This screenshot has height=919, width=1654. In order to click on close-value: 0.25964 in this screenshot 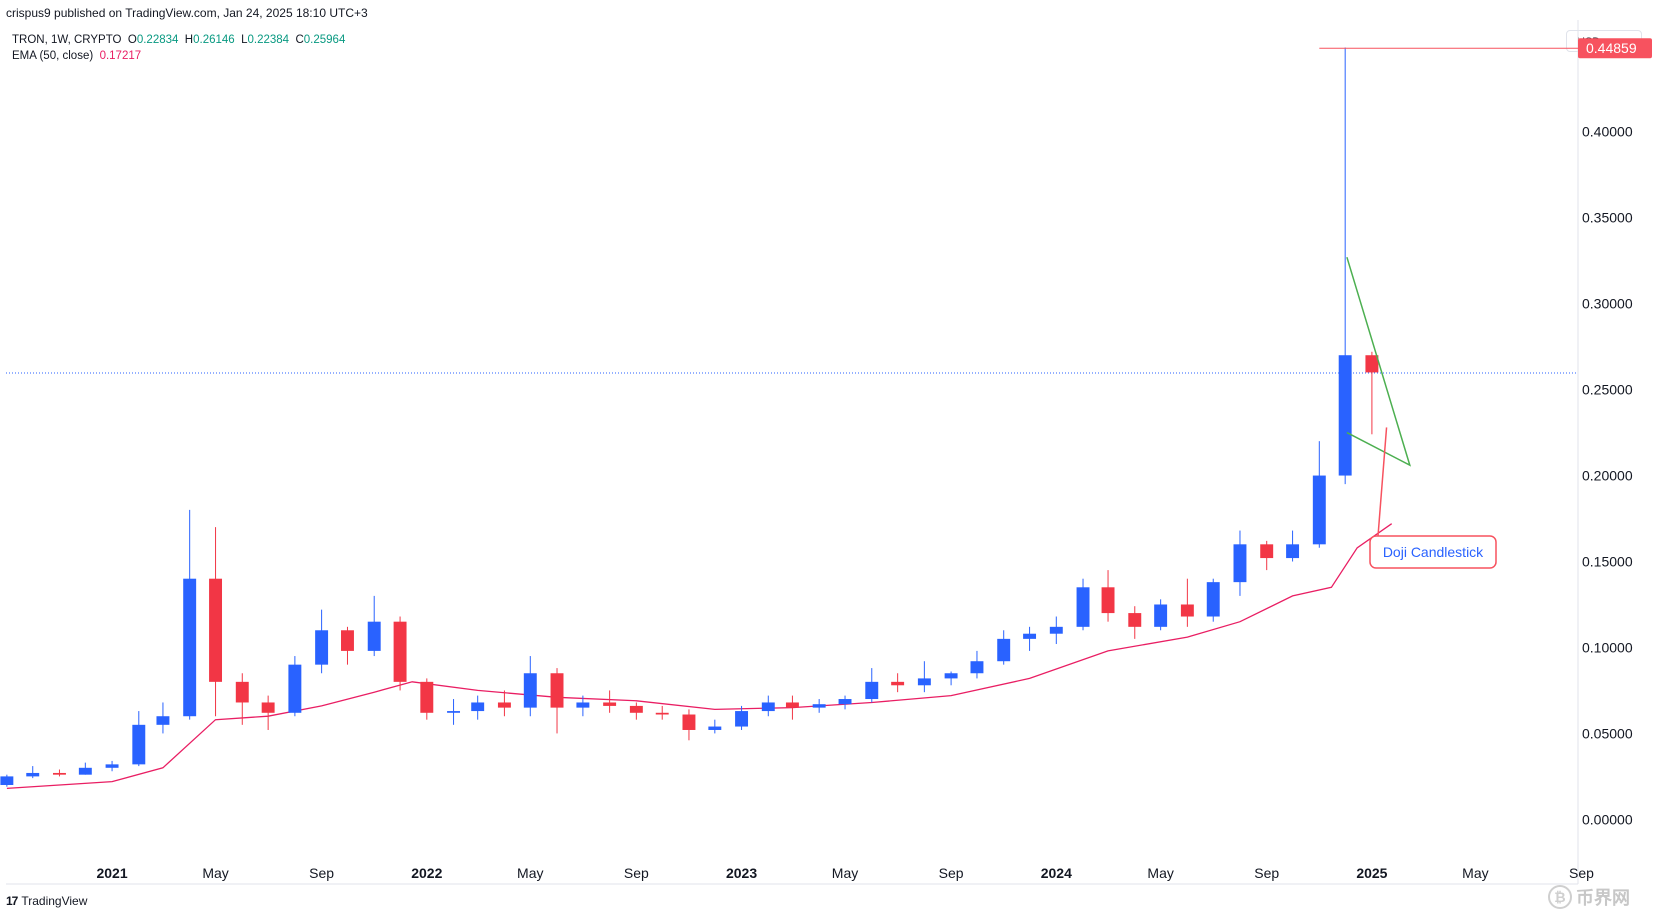, I will do `click(324, 40)`.